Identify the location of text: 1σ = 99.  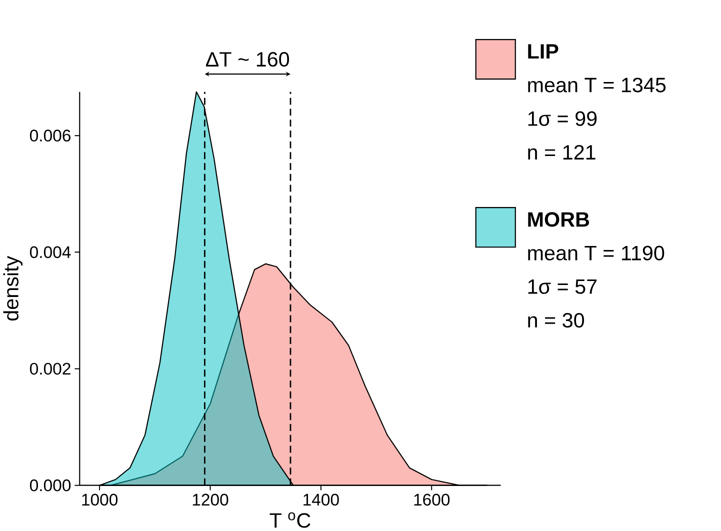
(562, 118).